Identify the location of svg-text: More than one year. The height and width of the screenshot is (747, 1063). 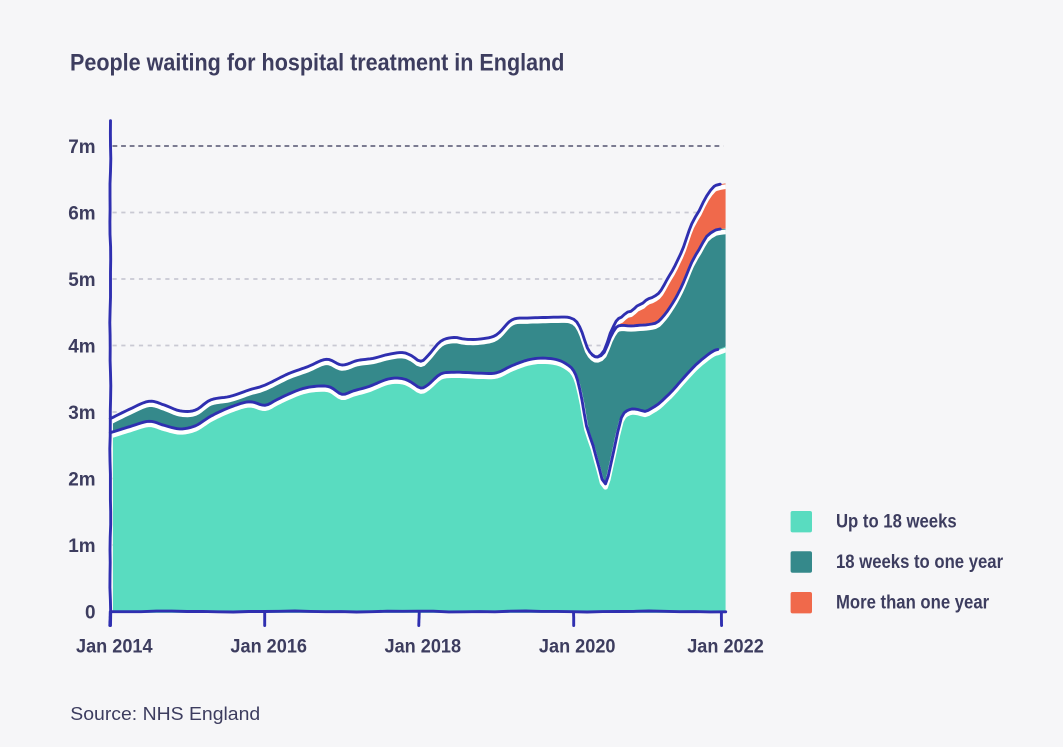
(912, 602).